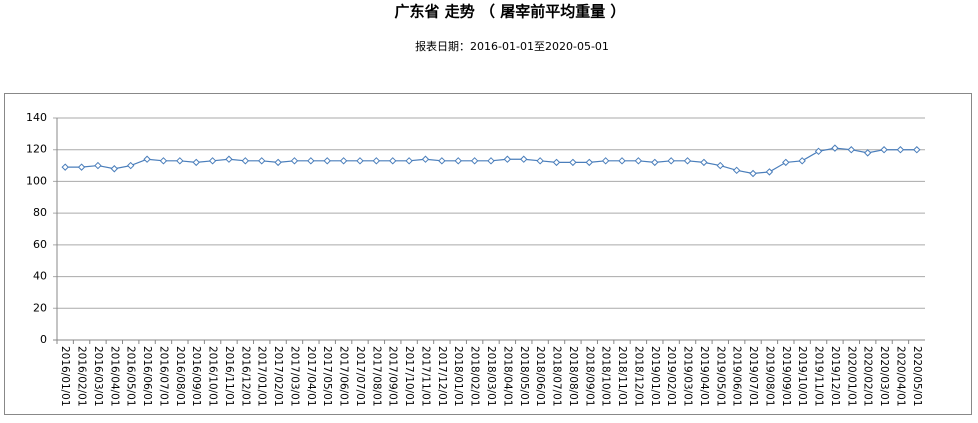 The width and height of the screenshot is (978, 423). What do you see at coordinates (884, 376) in the screenshot?
I see `x-tick-label: 2020/03/01` at bounding box center [884, 376].